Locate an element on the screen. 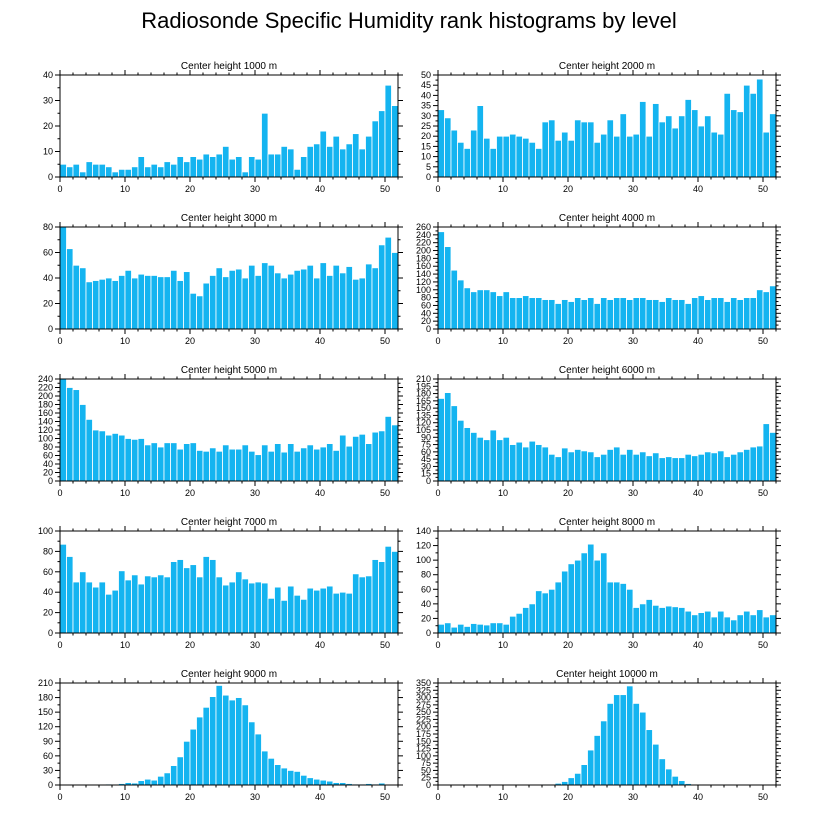 Image resolution: width=818 pixels, height=824 pixels. y-tick-label: 350 is located at coordinates (423, 683).